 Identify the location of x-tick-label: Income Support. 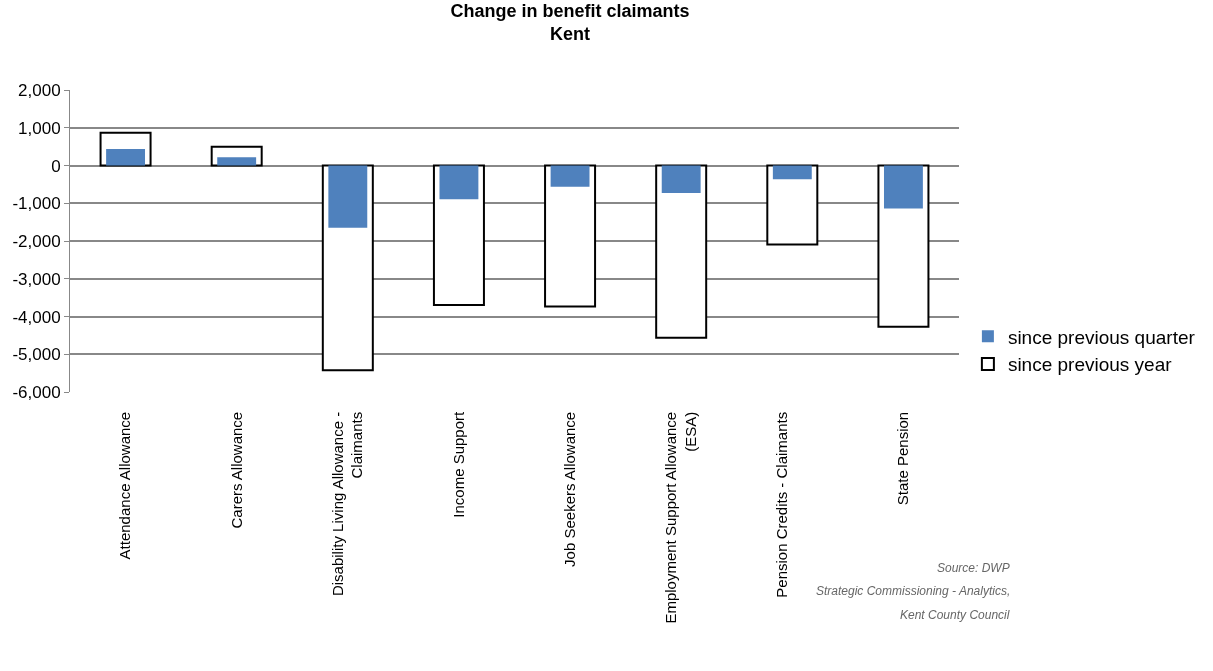
(458, 464).